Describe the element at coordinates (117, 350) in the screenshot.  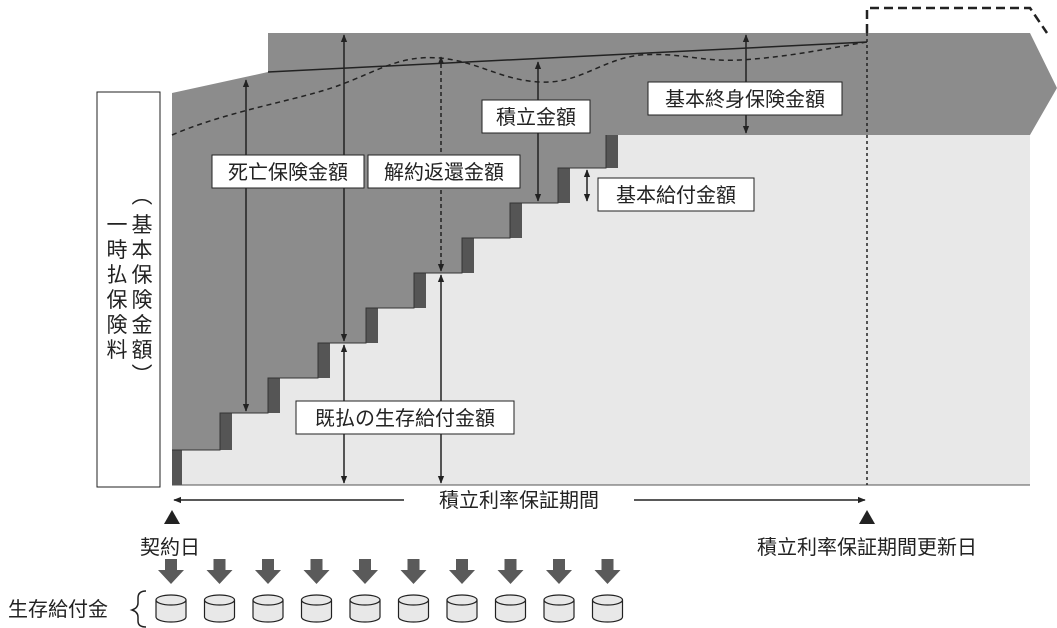
I see `svg-text: 料` at that location.